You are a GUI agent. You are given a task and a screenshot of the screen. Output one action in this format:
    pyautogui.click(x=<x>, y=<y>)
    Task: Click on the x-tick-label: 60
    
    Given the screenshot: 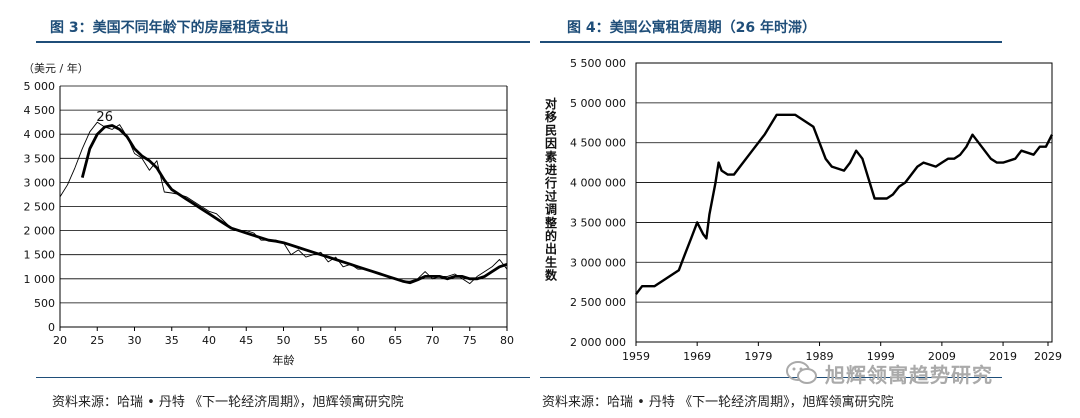 What is the action you would take?
    pyautogui.click(x=358, y=340)
    